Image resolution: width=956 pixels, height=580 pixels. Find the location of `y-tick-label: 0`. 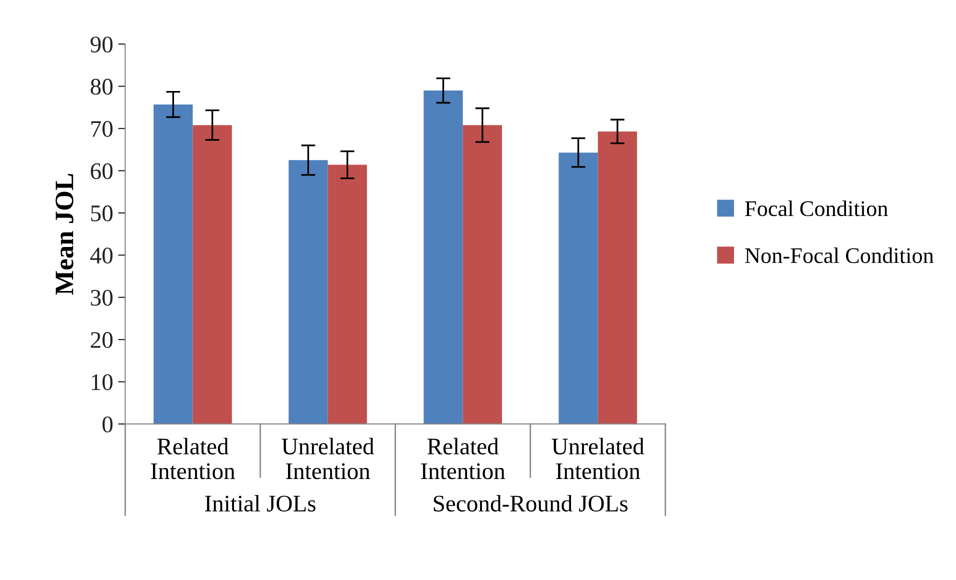

y-tick-label: 0 is located at coordinates (107, 424).